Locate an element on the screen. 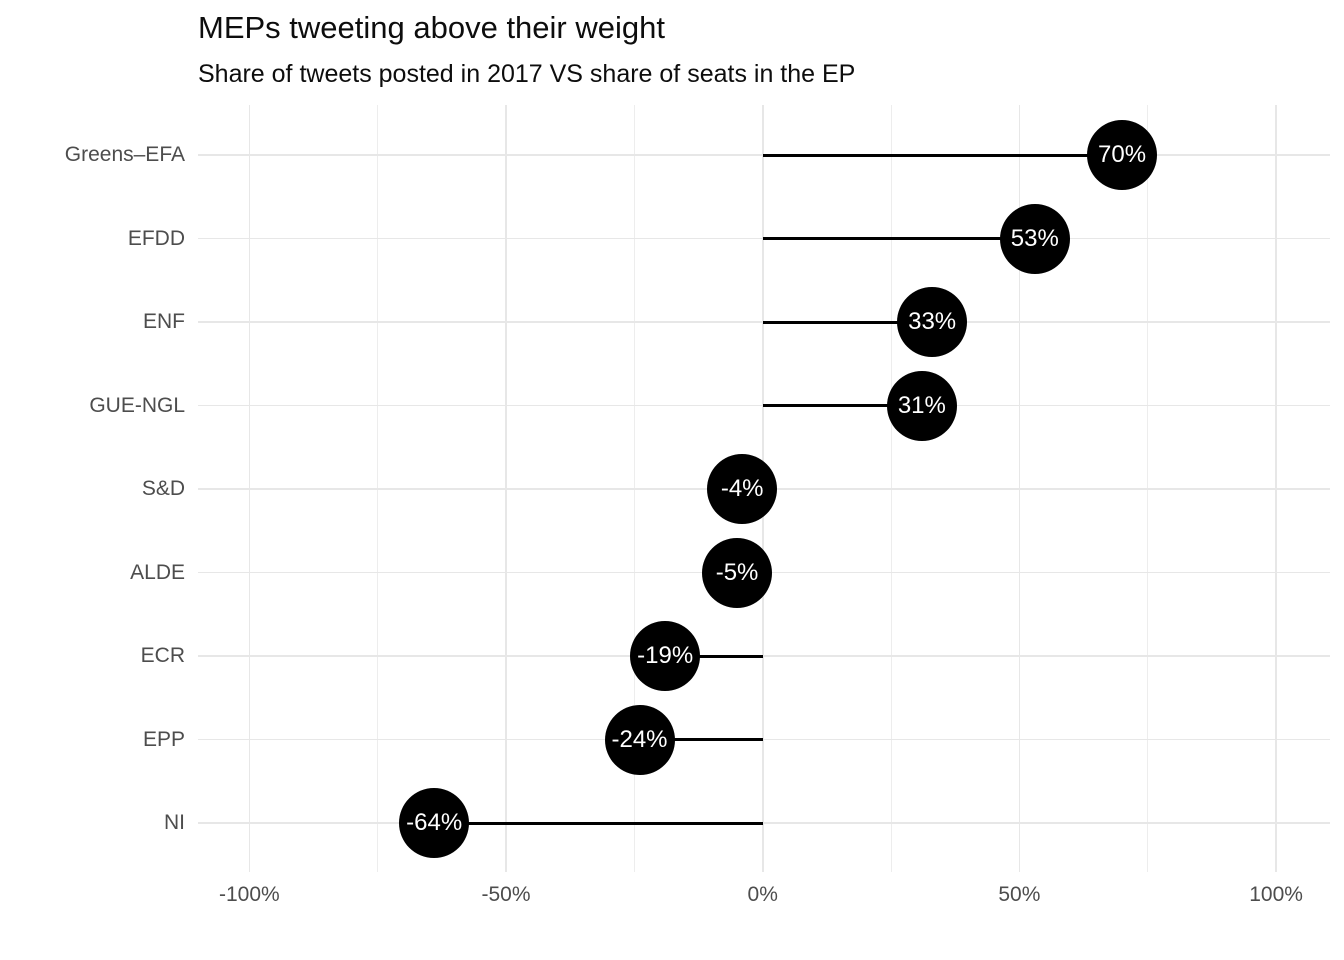 This screenshot has width=1344, height=960. lollipop-point: 70% is located at coordinates (1122, 155).